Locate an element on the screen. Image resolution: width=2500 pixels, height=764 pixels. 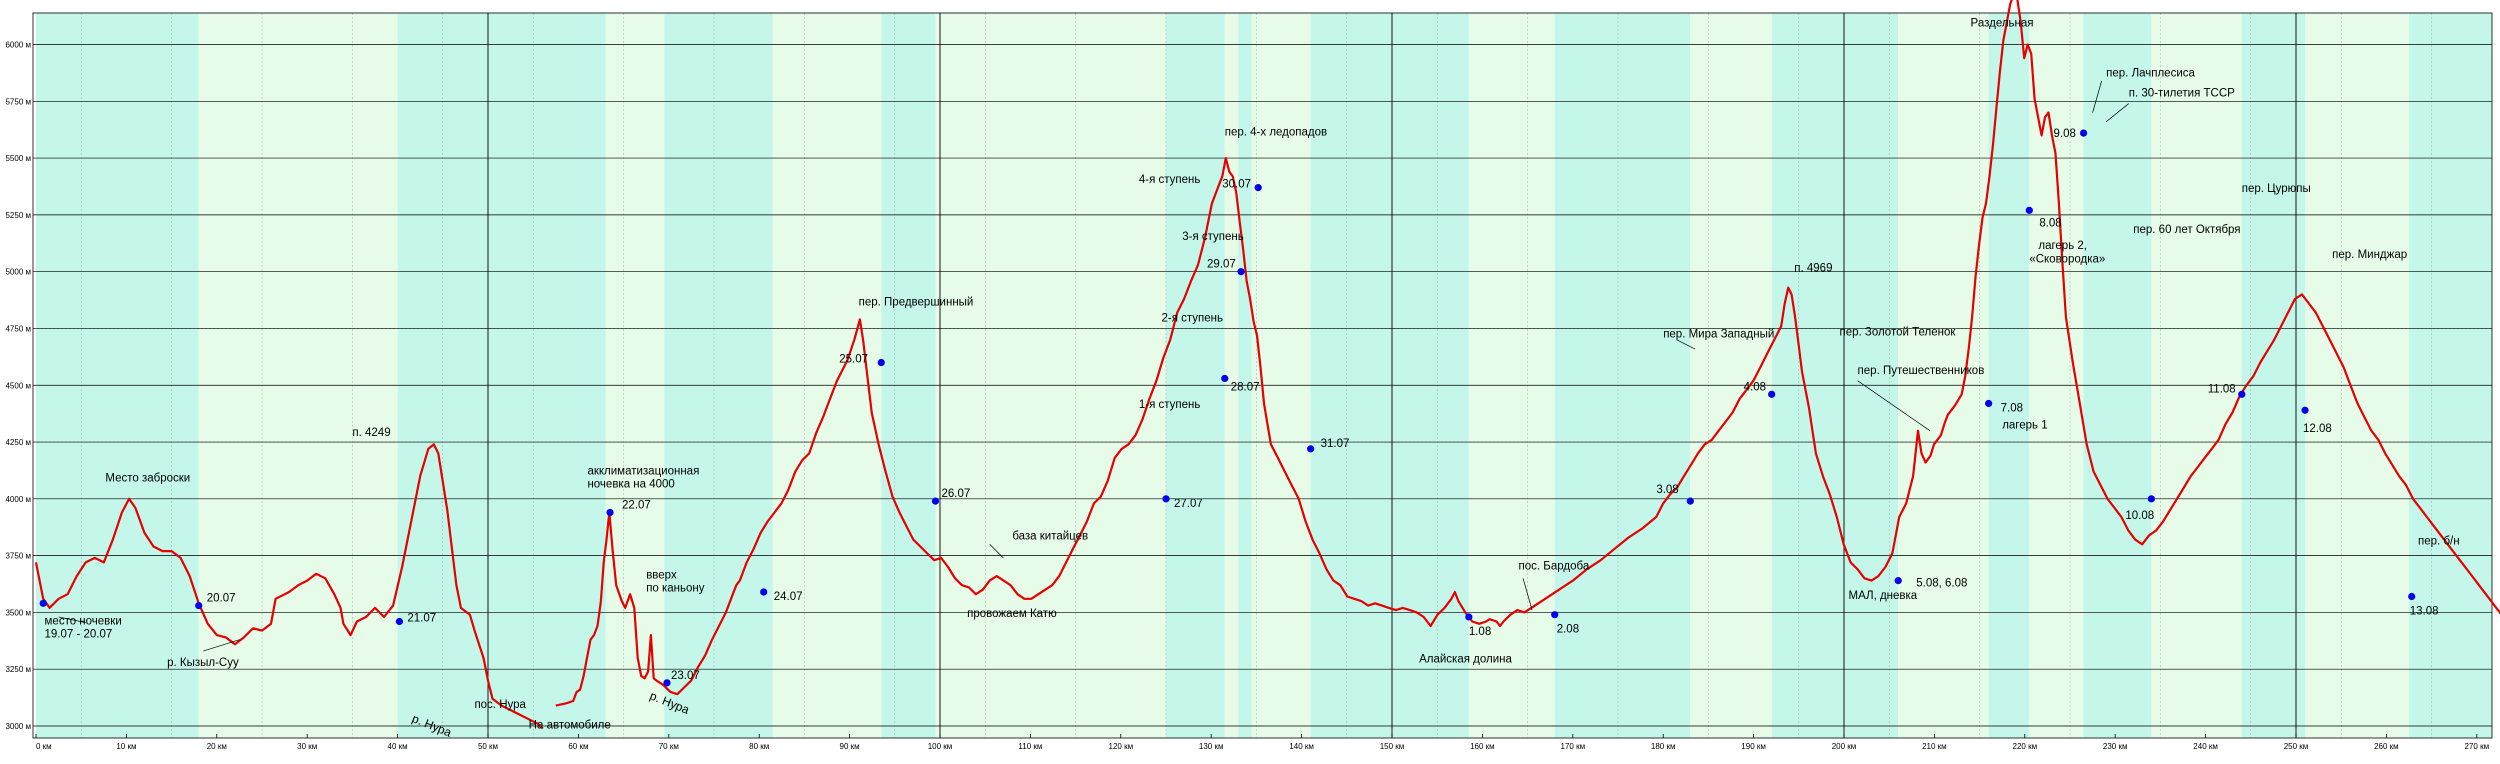
y-tick-label: 5500 м is located at coordinates (18, 158).